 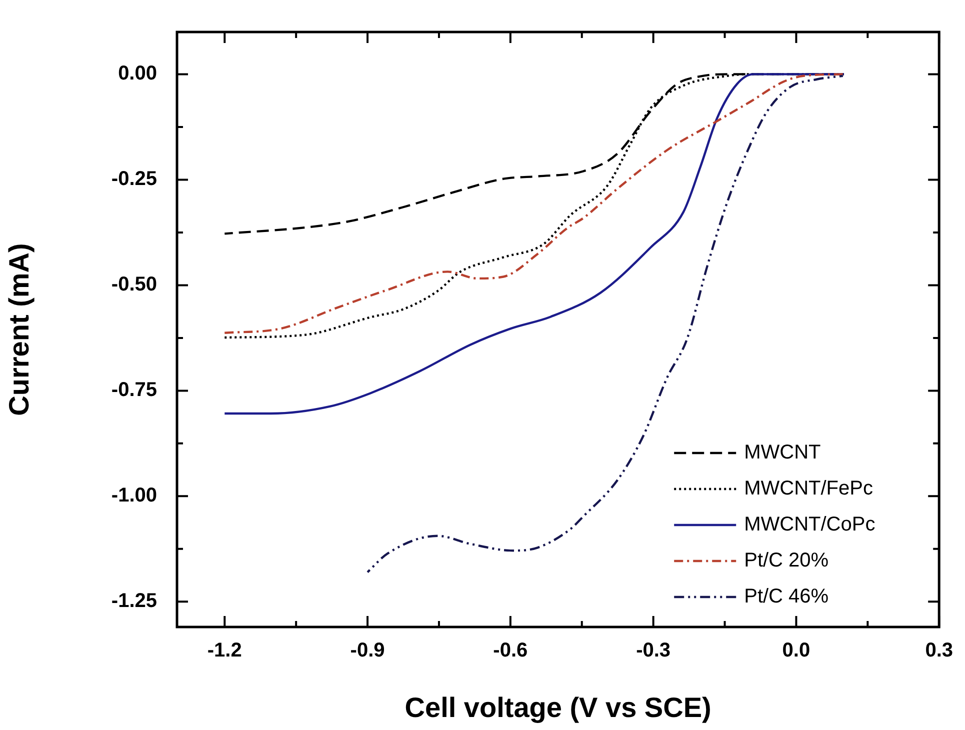 What do you see at coordinates (510, 651) in the screenshot?
I see `x-tick-label: -0.6` at bounding box center [510, 651].